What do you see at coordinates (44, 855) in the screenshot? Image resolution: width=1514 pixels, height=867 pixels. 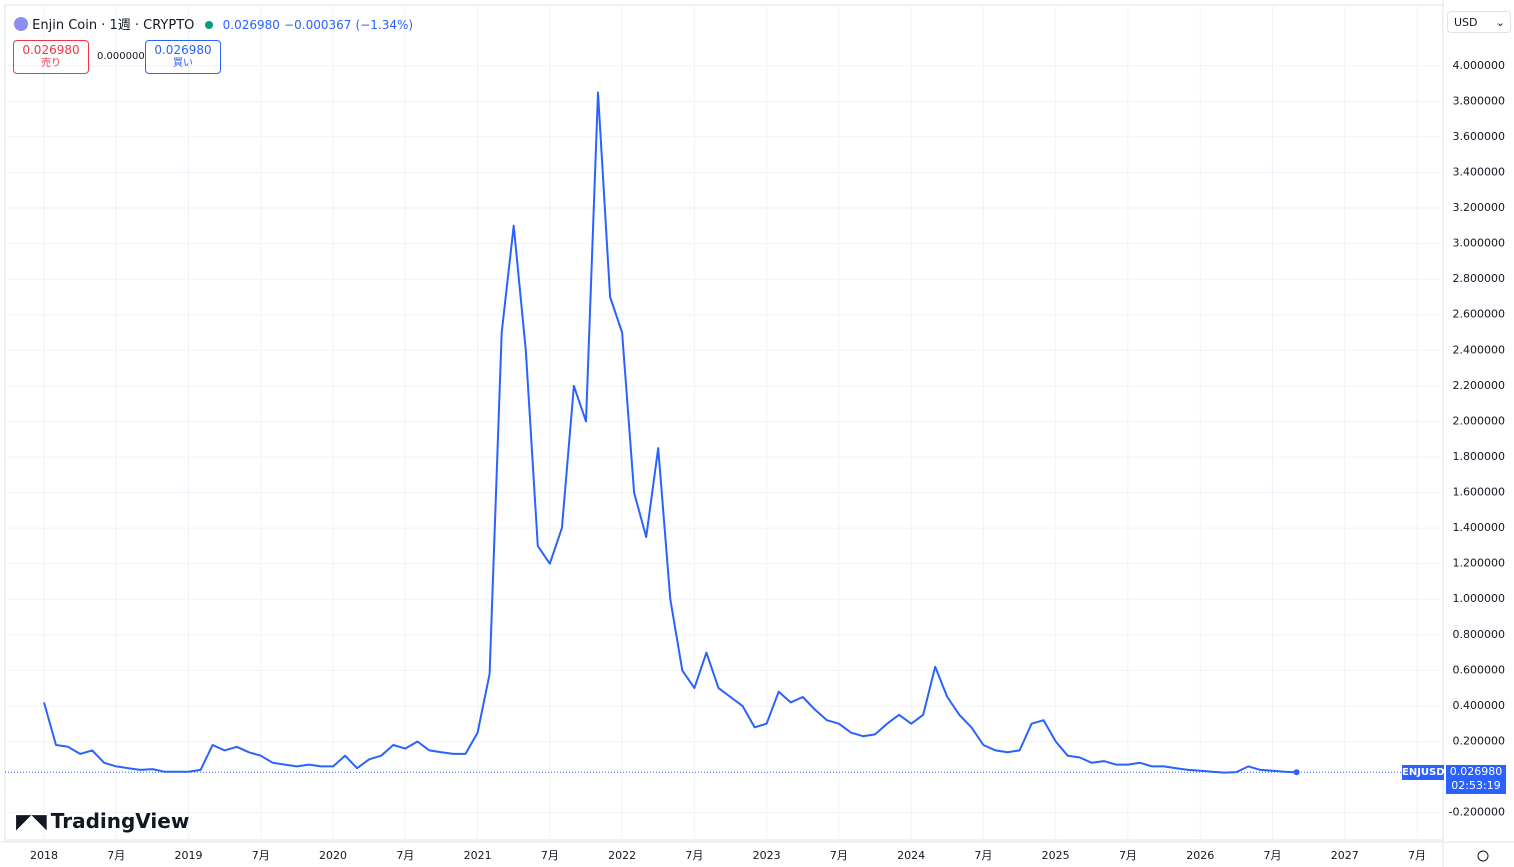 I see `x-tick-label: 2018` at bounding box center [44, 855].